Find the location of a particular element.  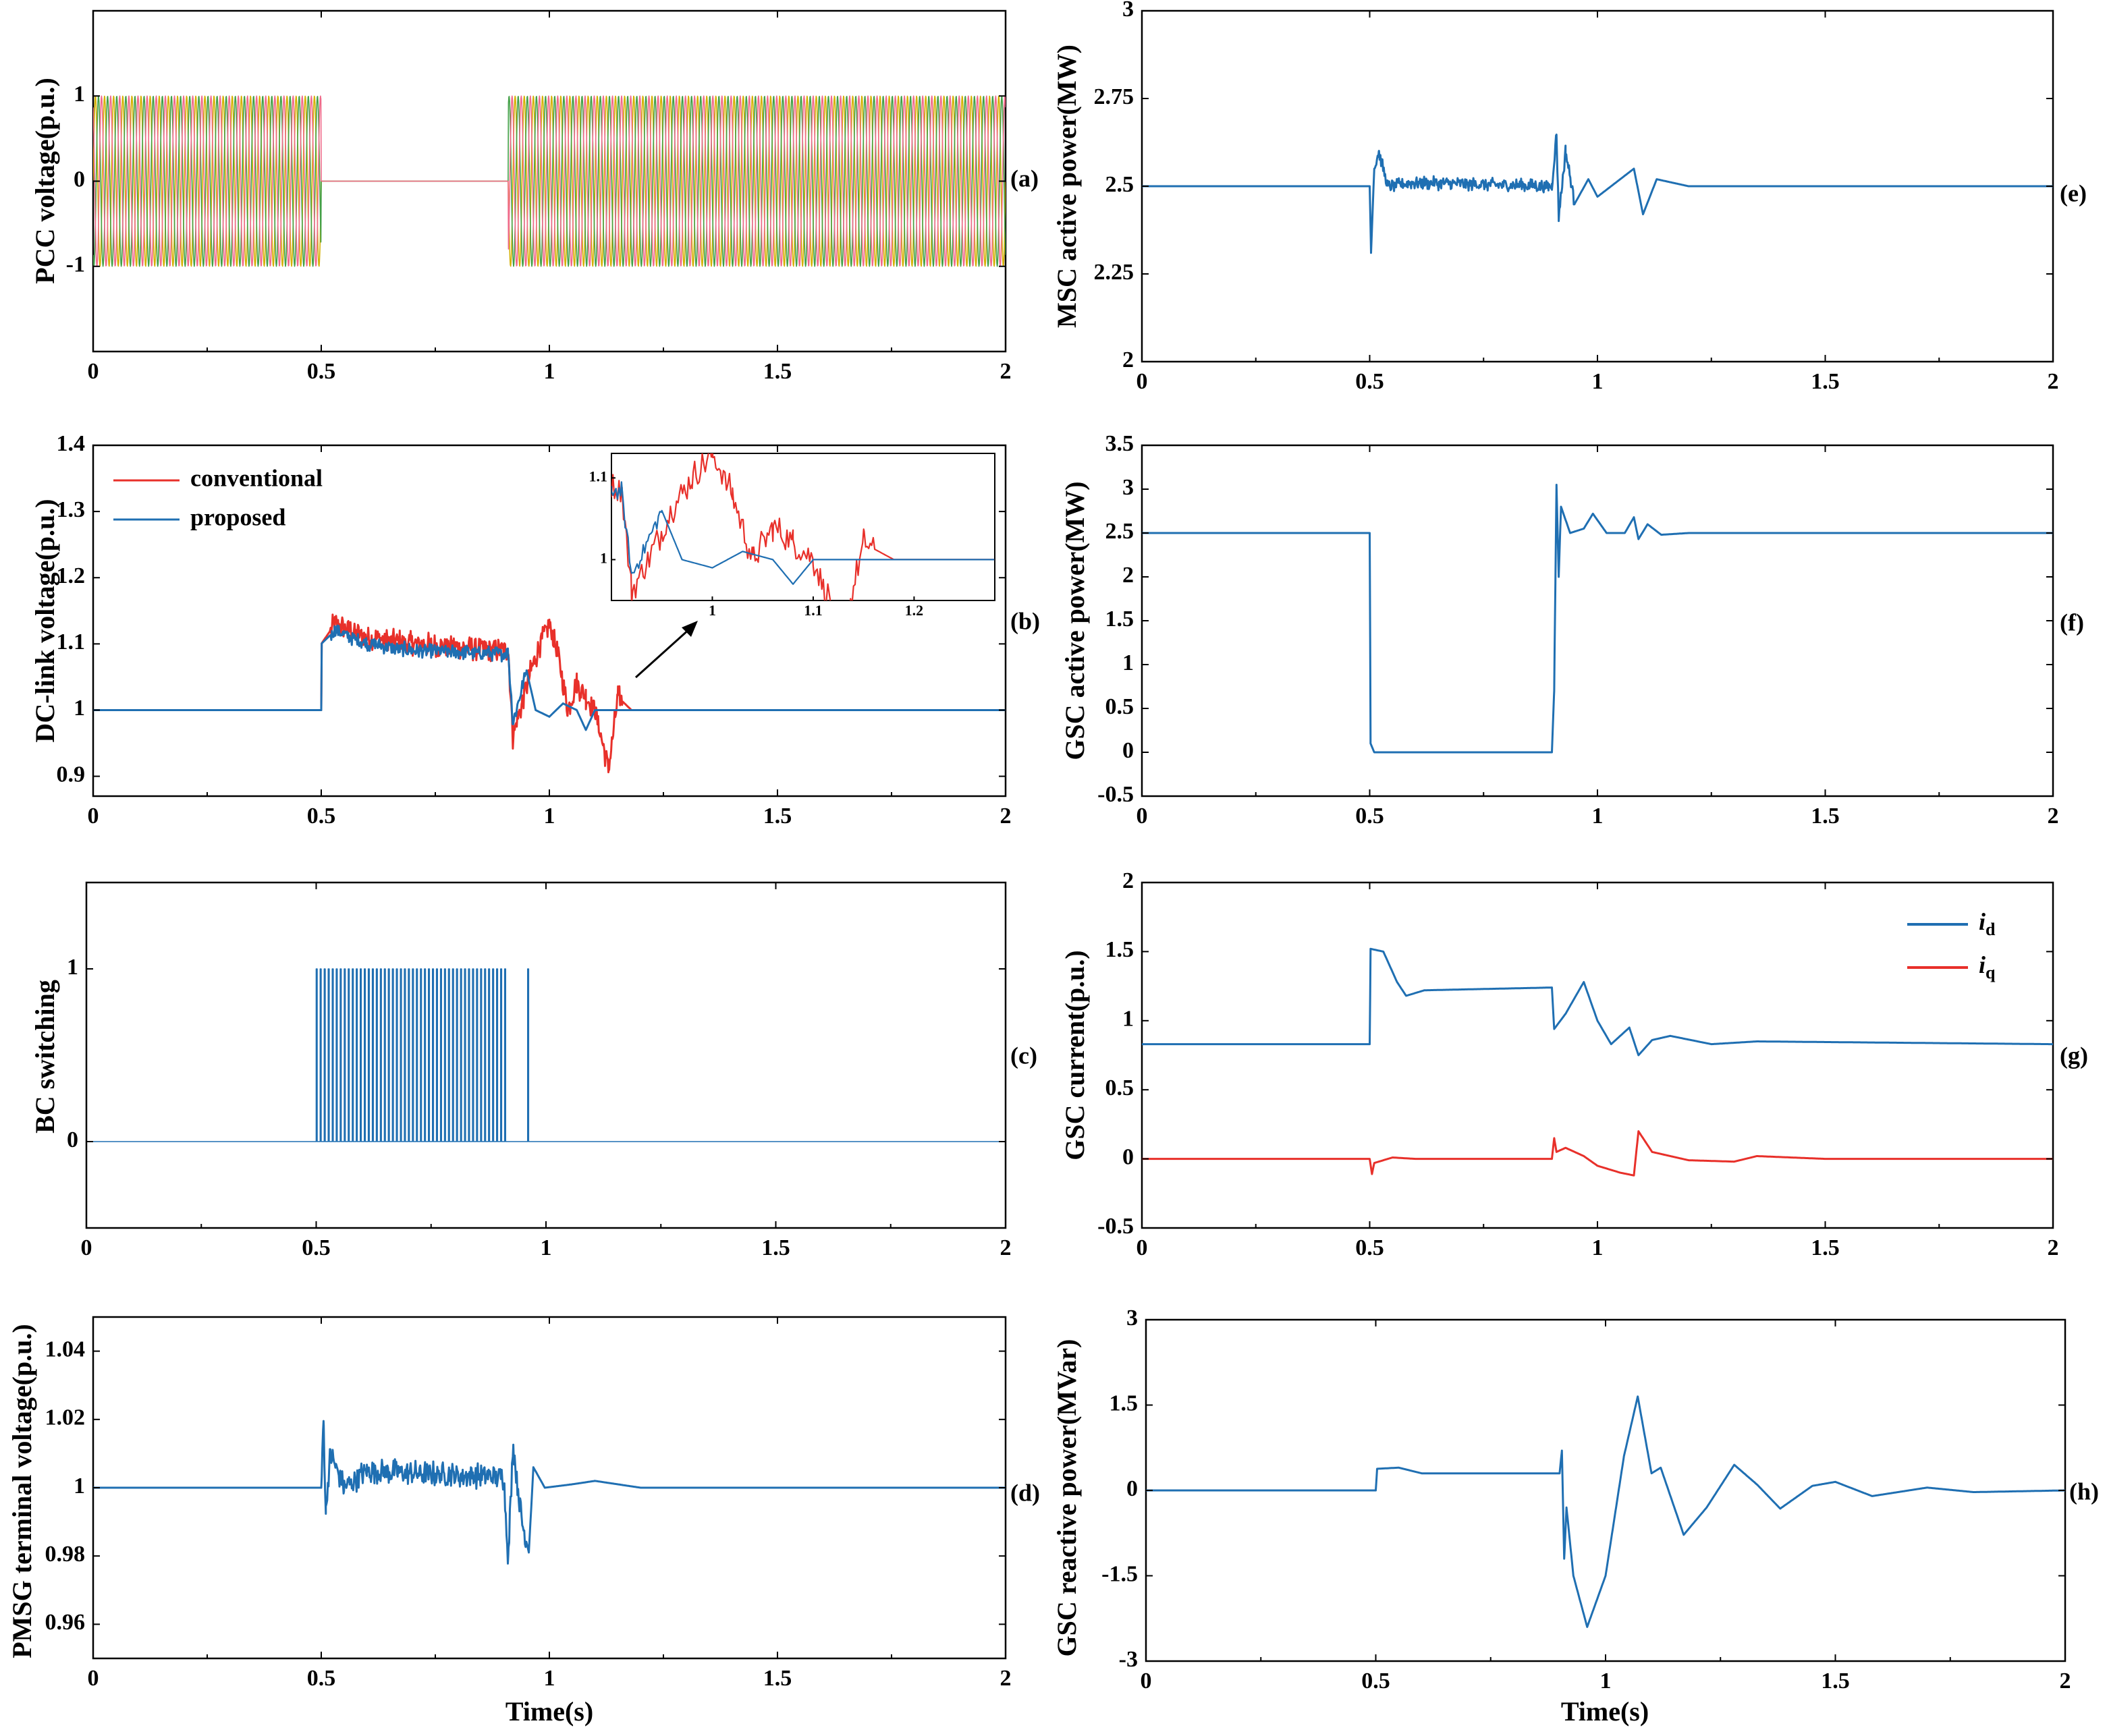

y-axis-label: DC-link voltage(p.u.) is located at coordinates (45, 620).